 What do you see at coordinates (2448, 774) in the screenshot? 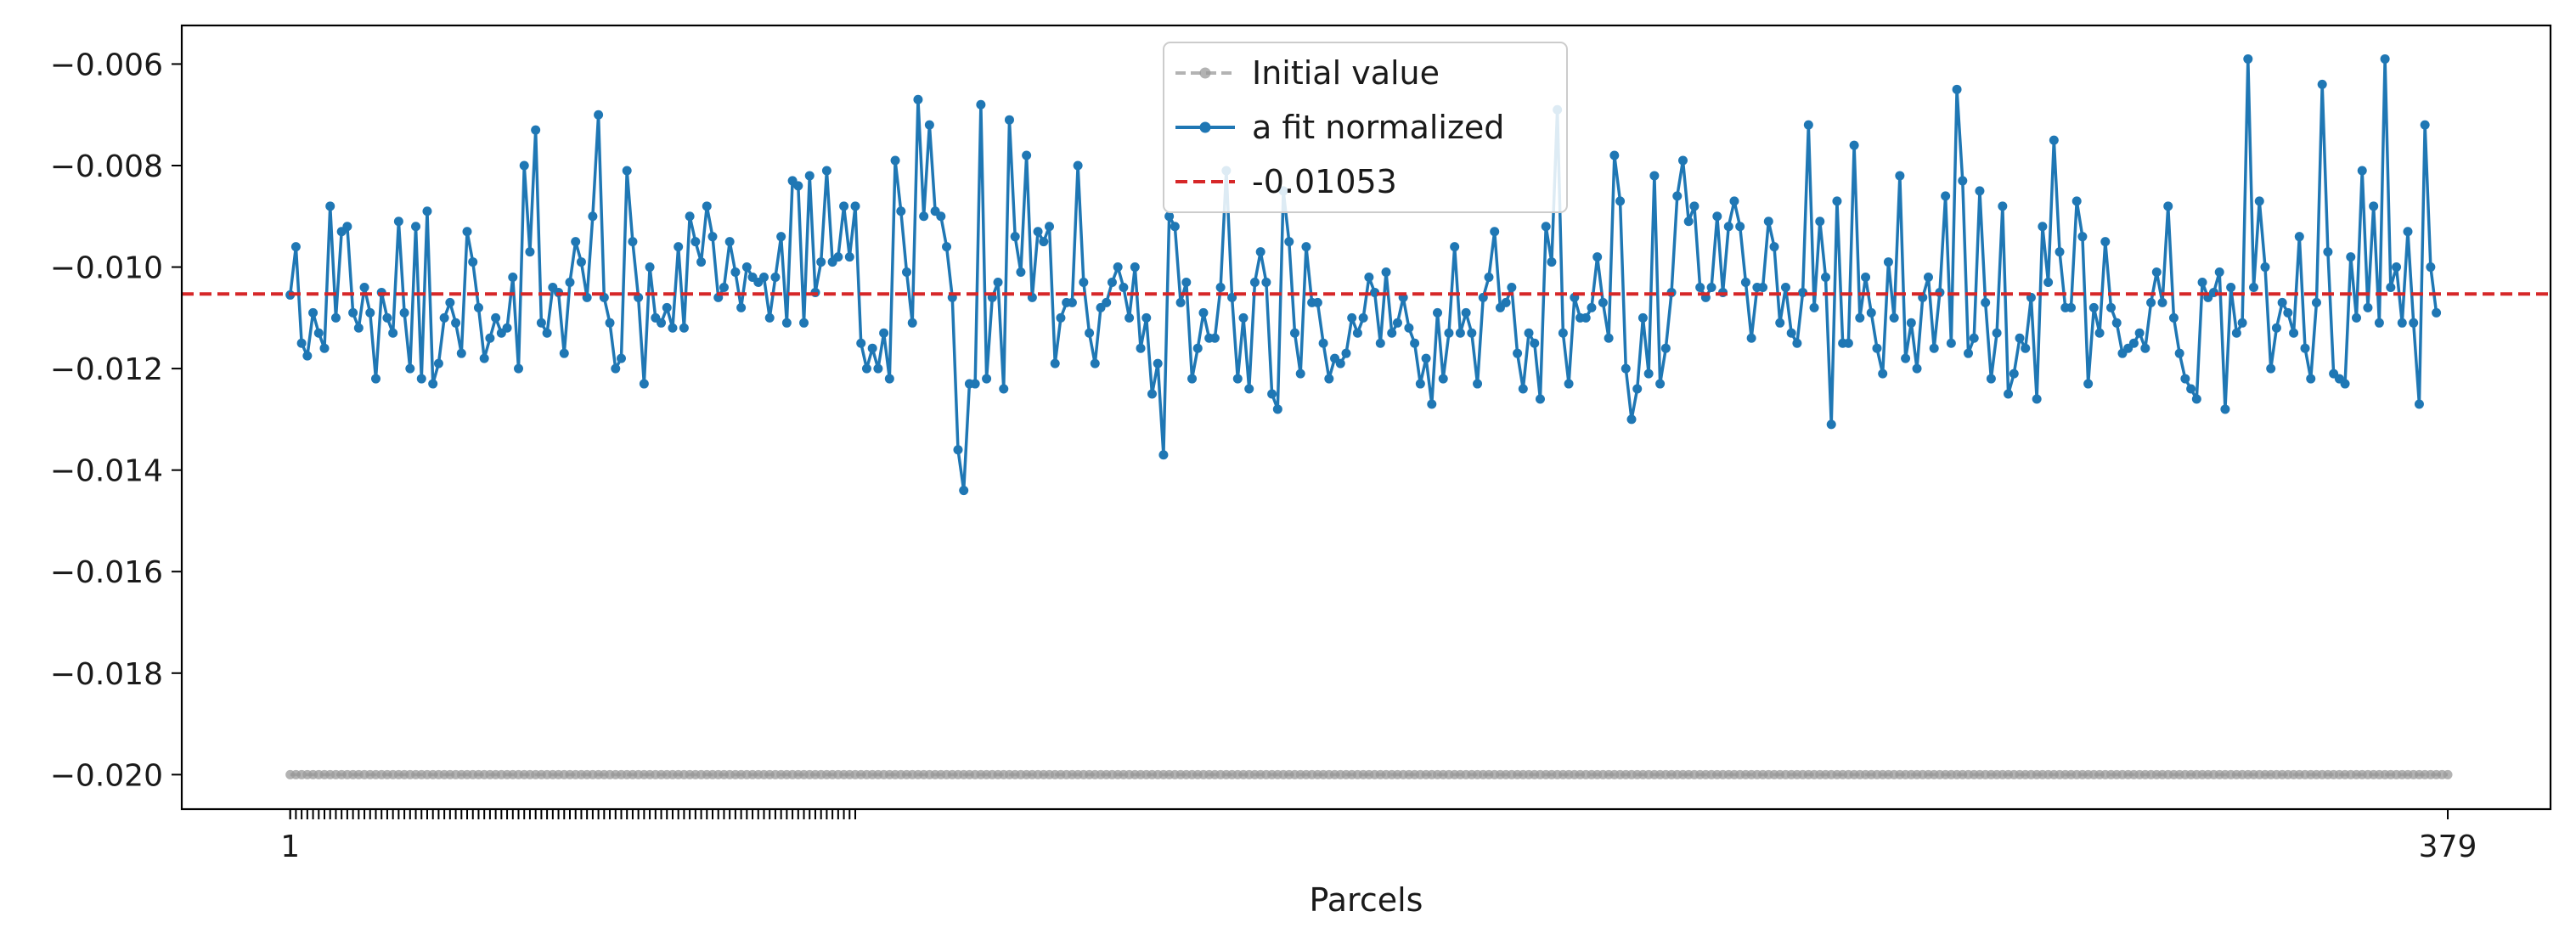
I see `initial-value-point` at bounding box center [2448, 774].